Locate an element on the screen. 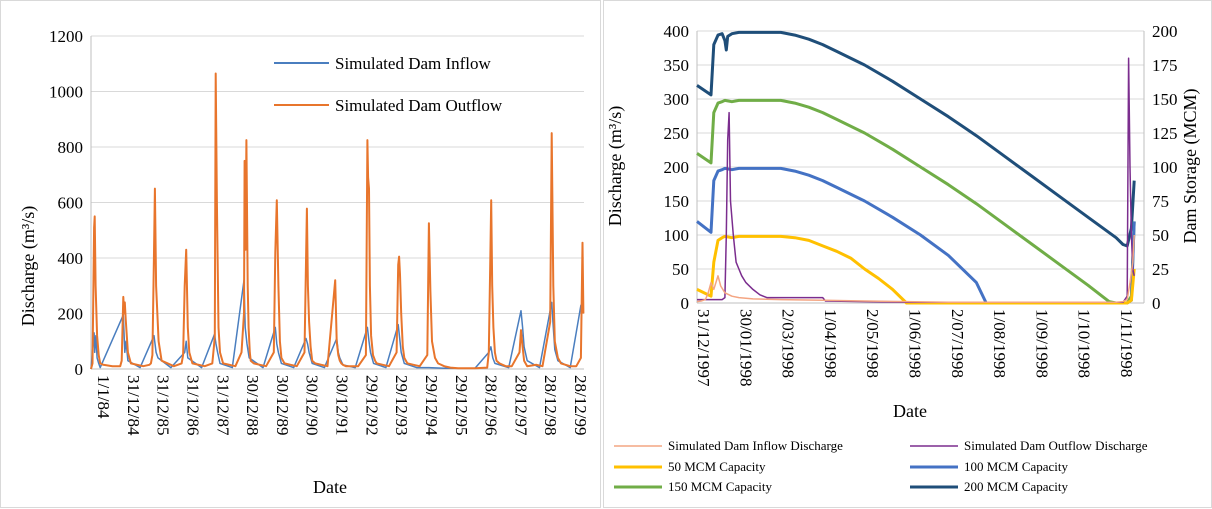 This screenshot has width=1212, height=509. right-y-tick-label: 250 is located at coordinates (677, 133).